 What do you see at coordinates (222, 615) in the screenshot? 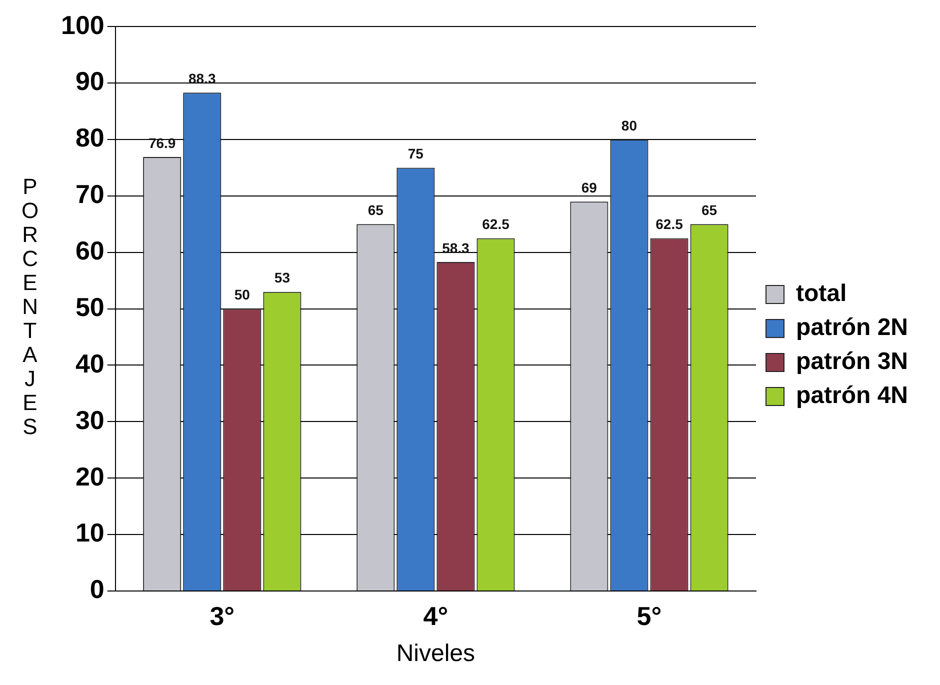
I see `x-tick-label: 3°` at bounding box center [222, 615].